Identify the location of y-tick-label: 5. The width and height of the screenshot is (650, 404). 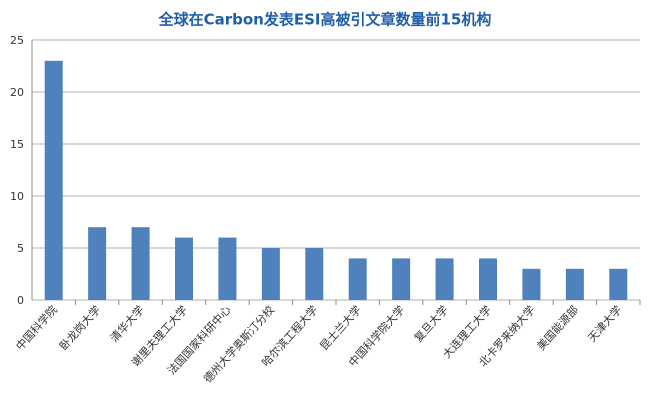
(20, 248).